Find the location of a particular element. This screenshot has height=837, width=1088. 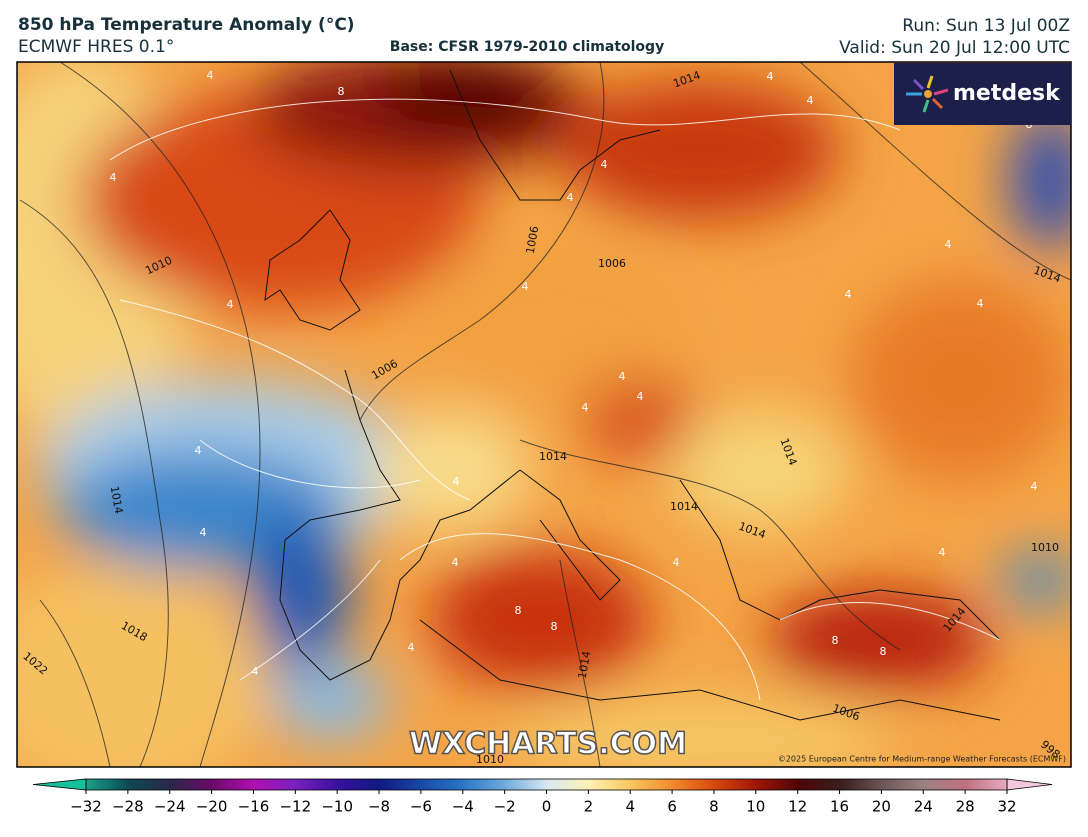

colorbar-tick-label: 6 is located at coordinates (672, 807).